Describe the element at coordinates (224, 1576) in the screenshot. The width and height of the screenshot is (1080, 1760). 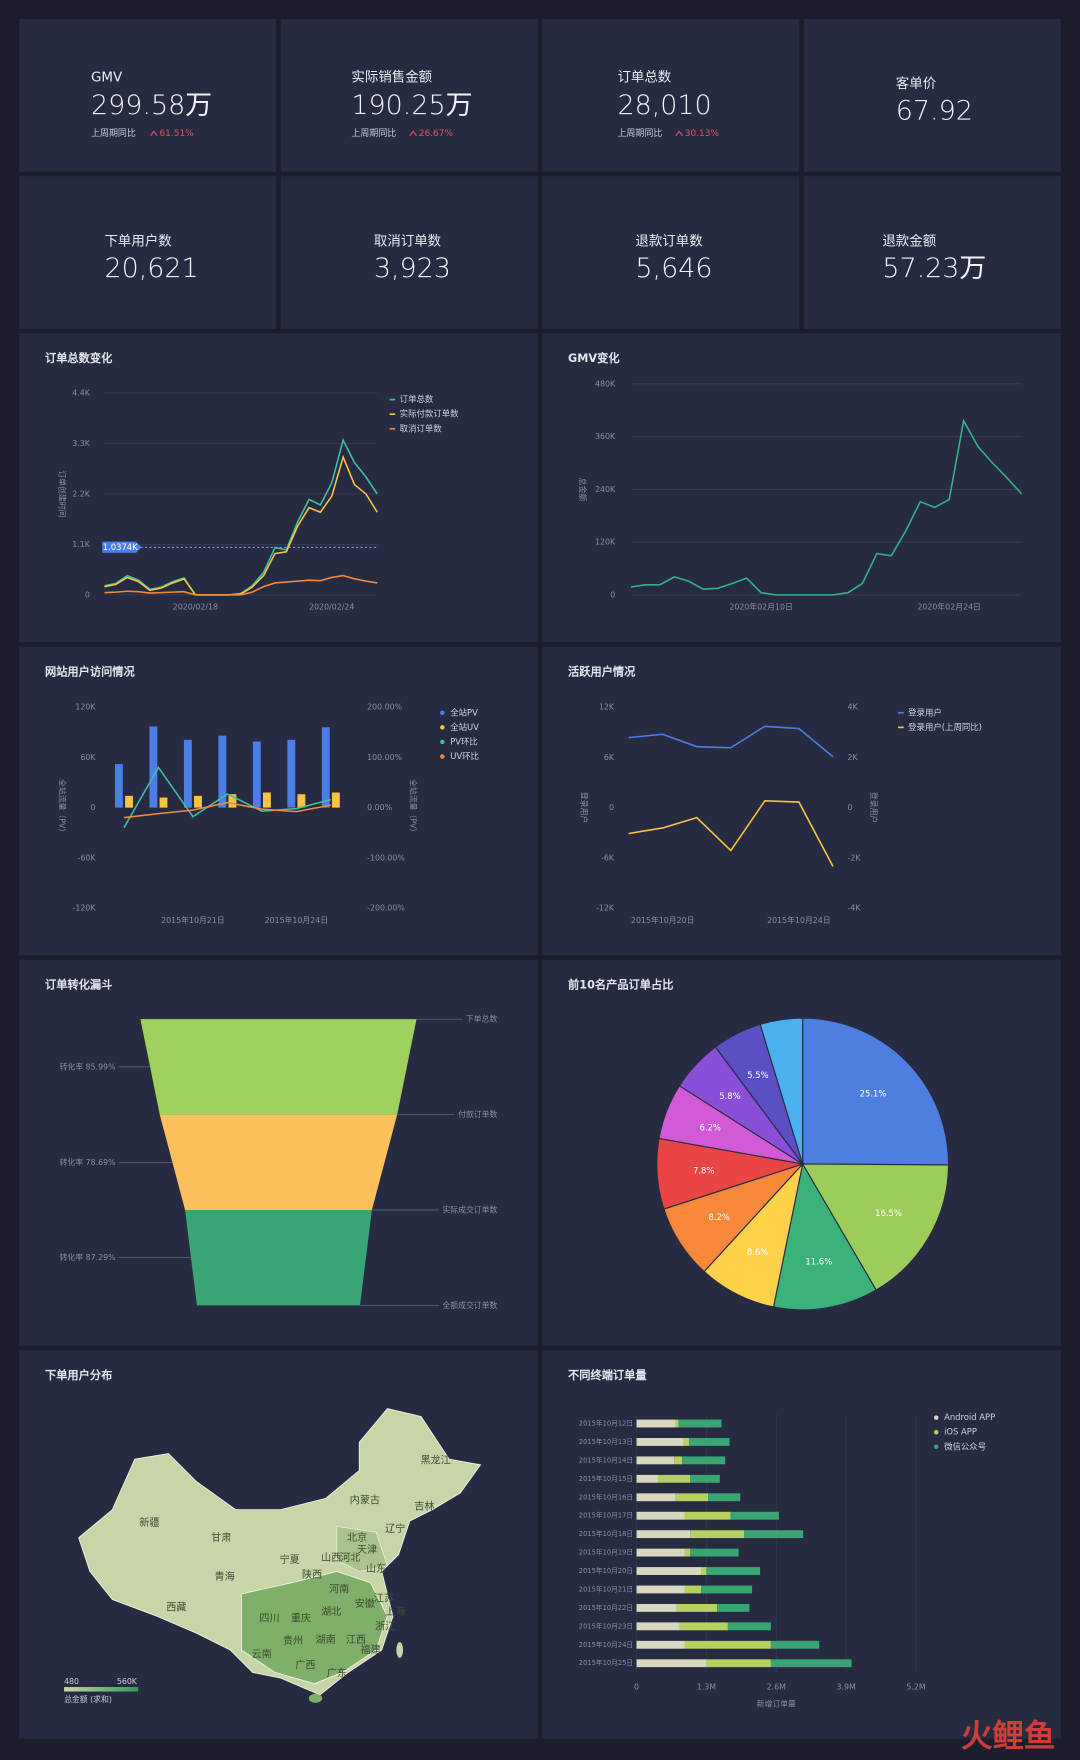
I see `region-label: 青海` at that location.